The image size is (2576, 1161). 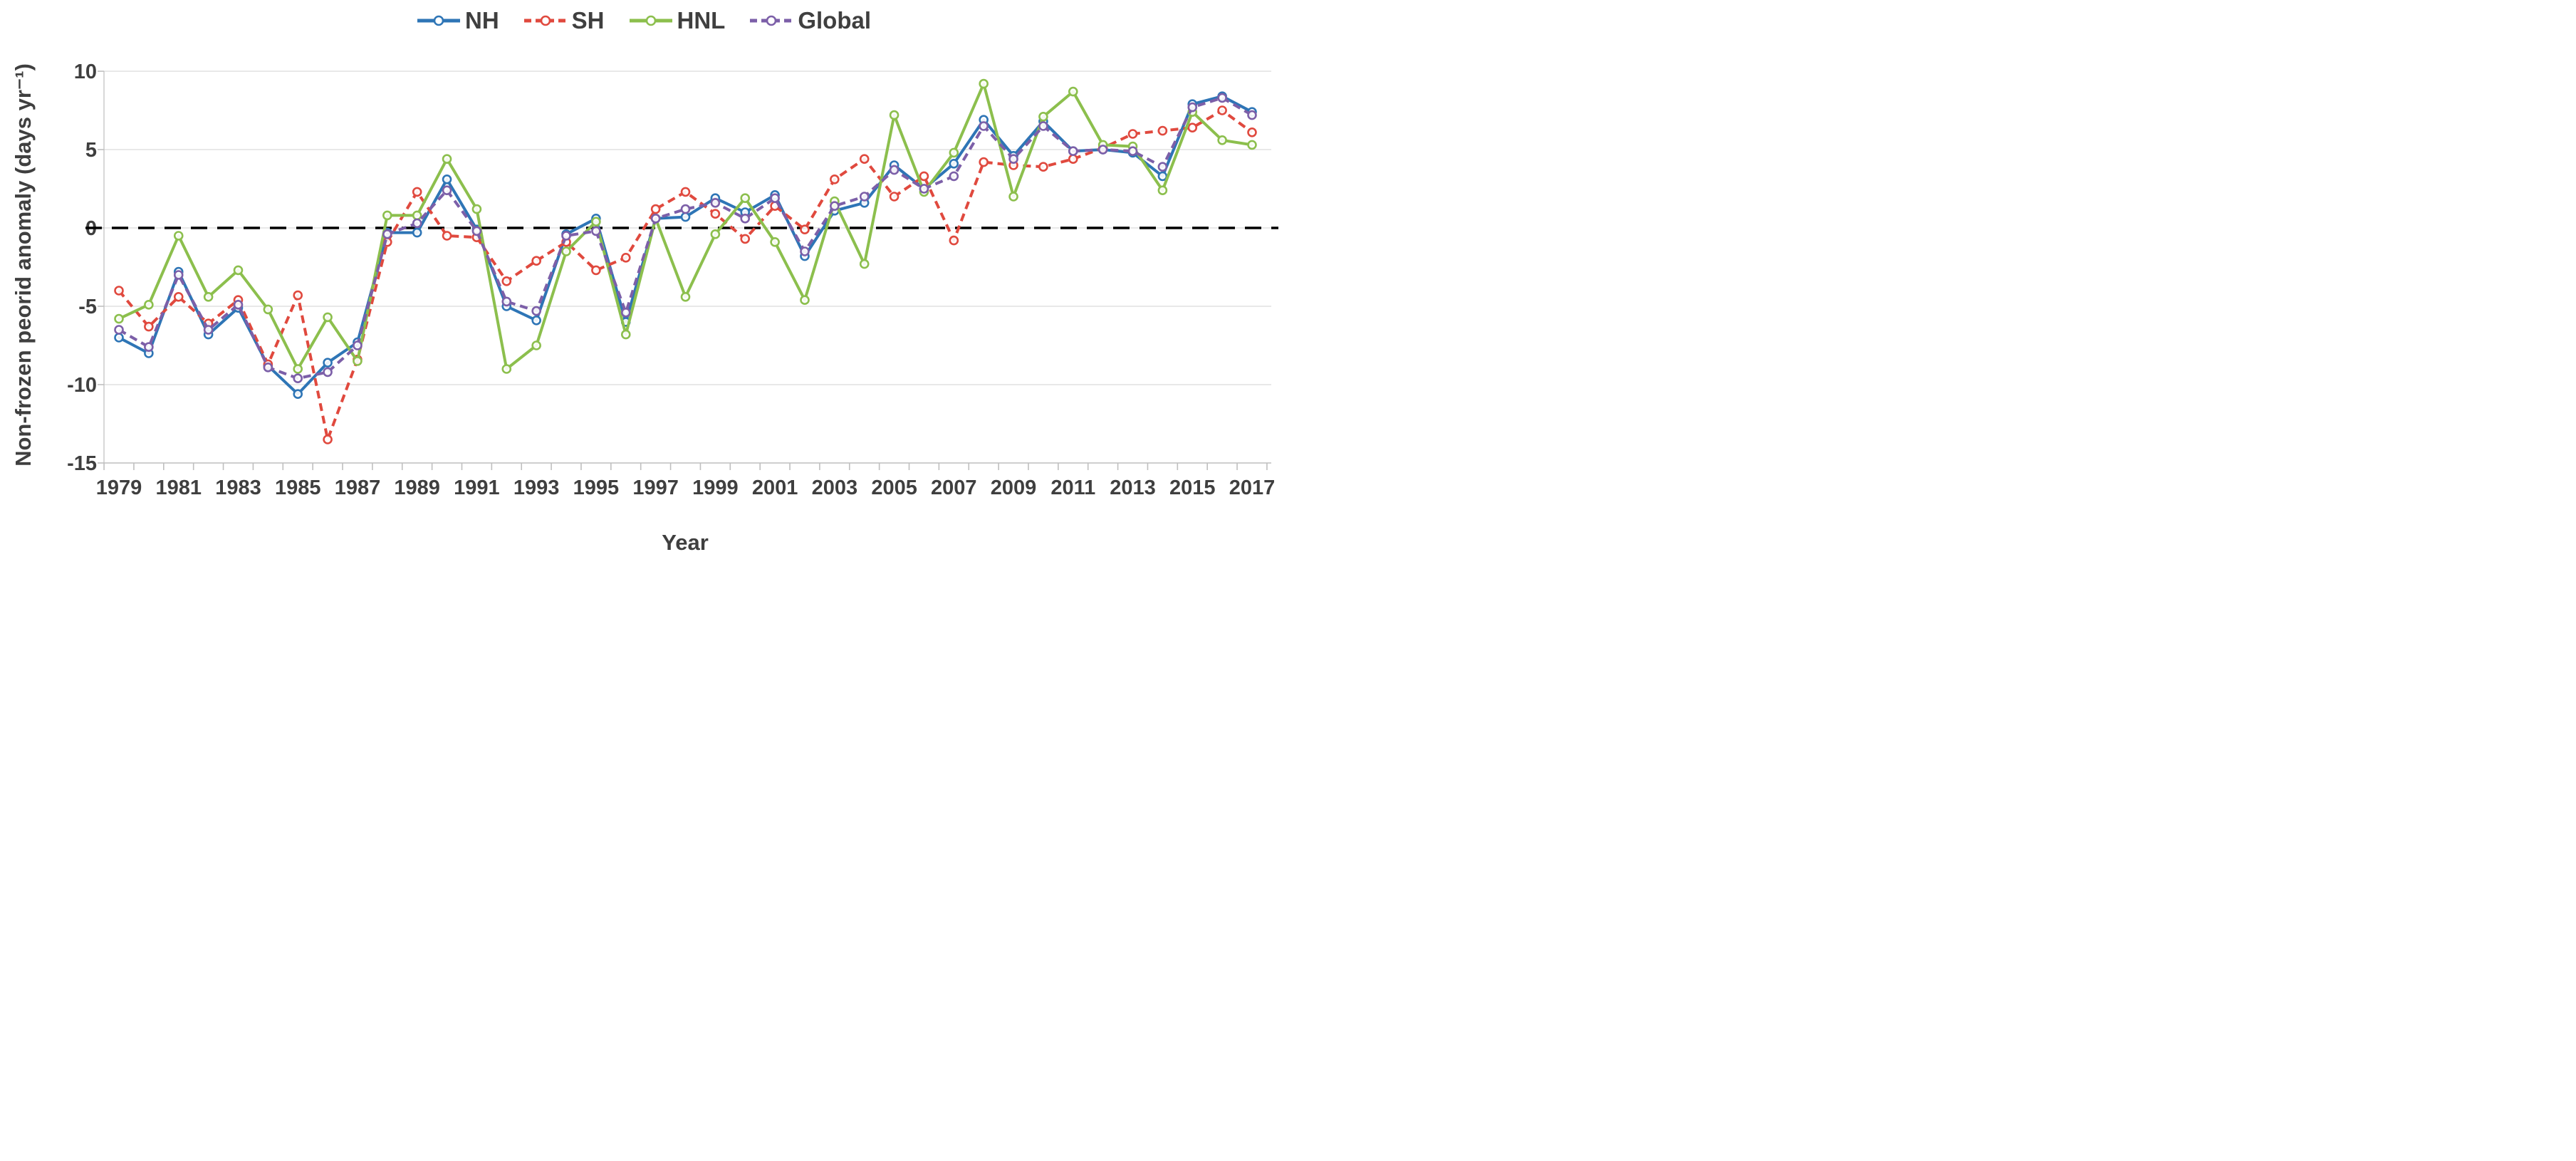 I want to click on data-point-SH-1981, so click(x=178, y=296).